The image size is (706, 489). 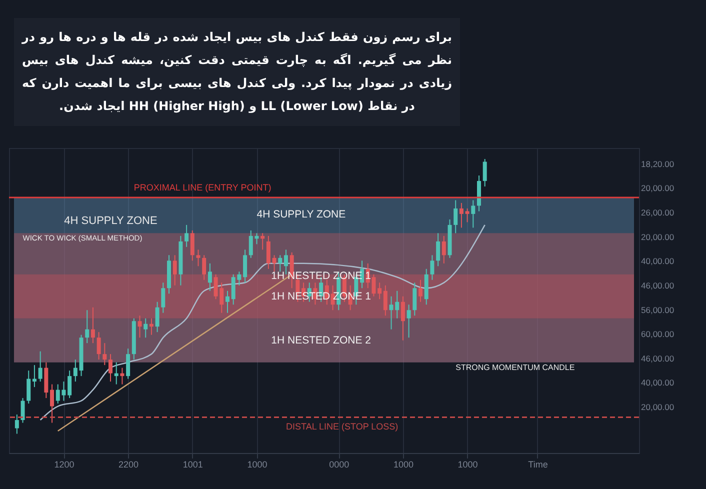 What do you see at coordinates (321, 340) in the screenshot?
I see `band-label: 1H NESTED ZONE 2` at bounding box center [321, 340].